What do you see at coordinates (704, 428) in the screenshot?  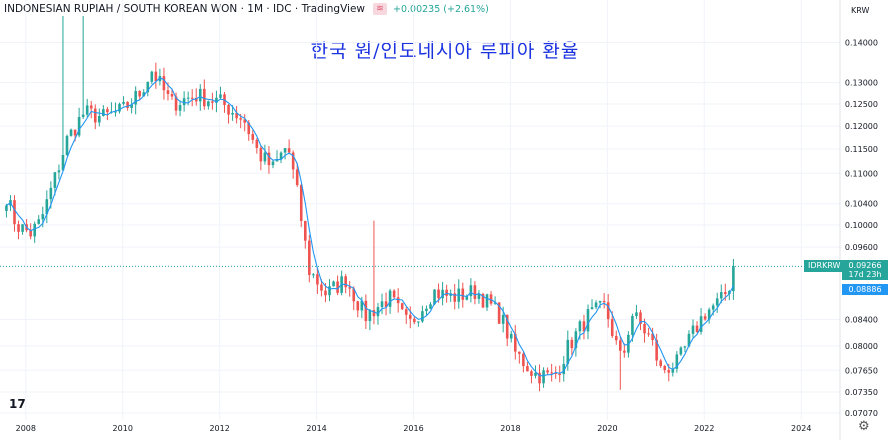 I see `x-tick-label: 2022` at bounding box center [704, 428].